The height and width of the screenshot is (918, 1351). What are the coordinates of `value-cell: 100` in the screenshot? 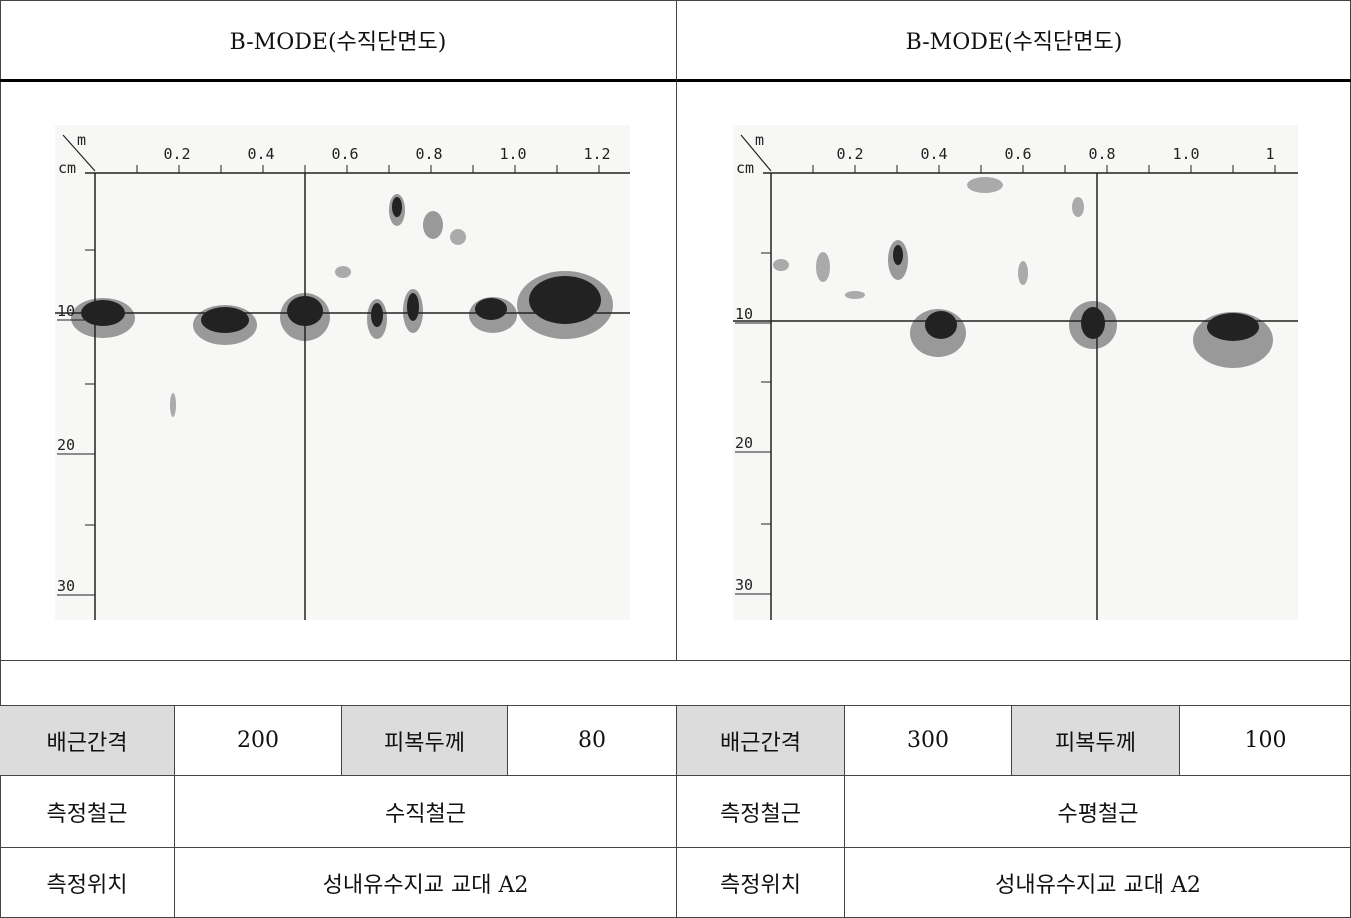 It's located at (1265, 741).